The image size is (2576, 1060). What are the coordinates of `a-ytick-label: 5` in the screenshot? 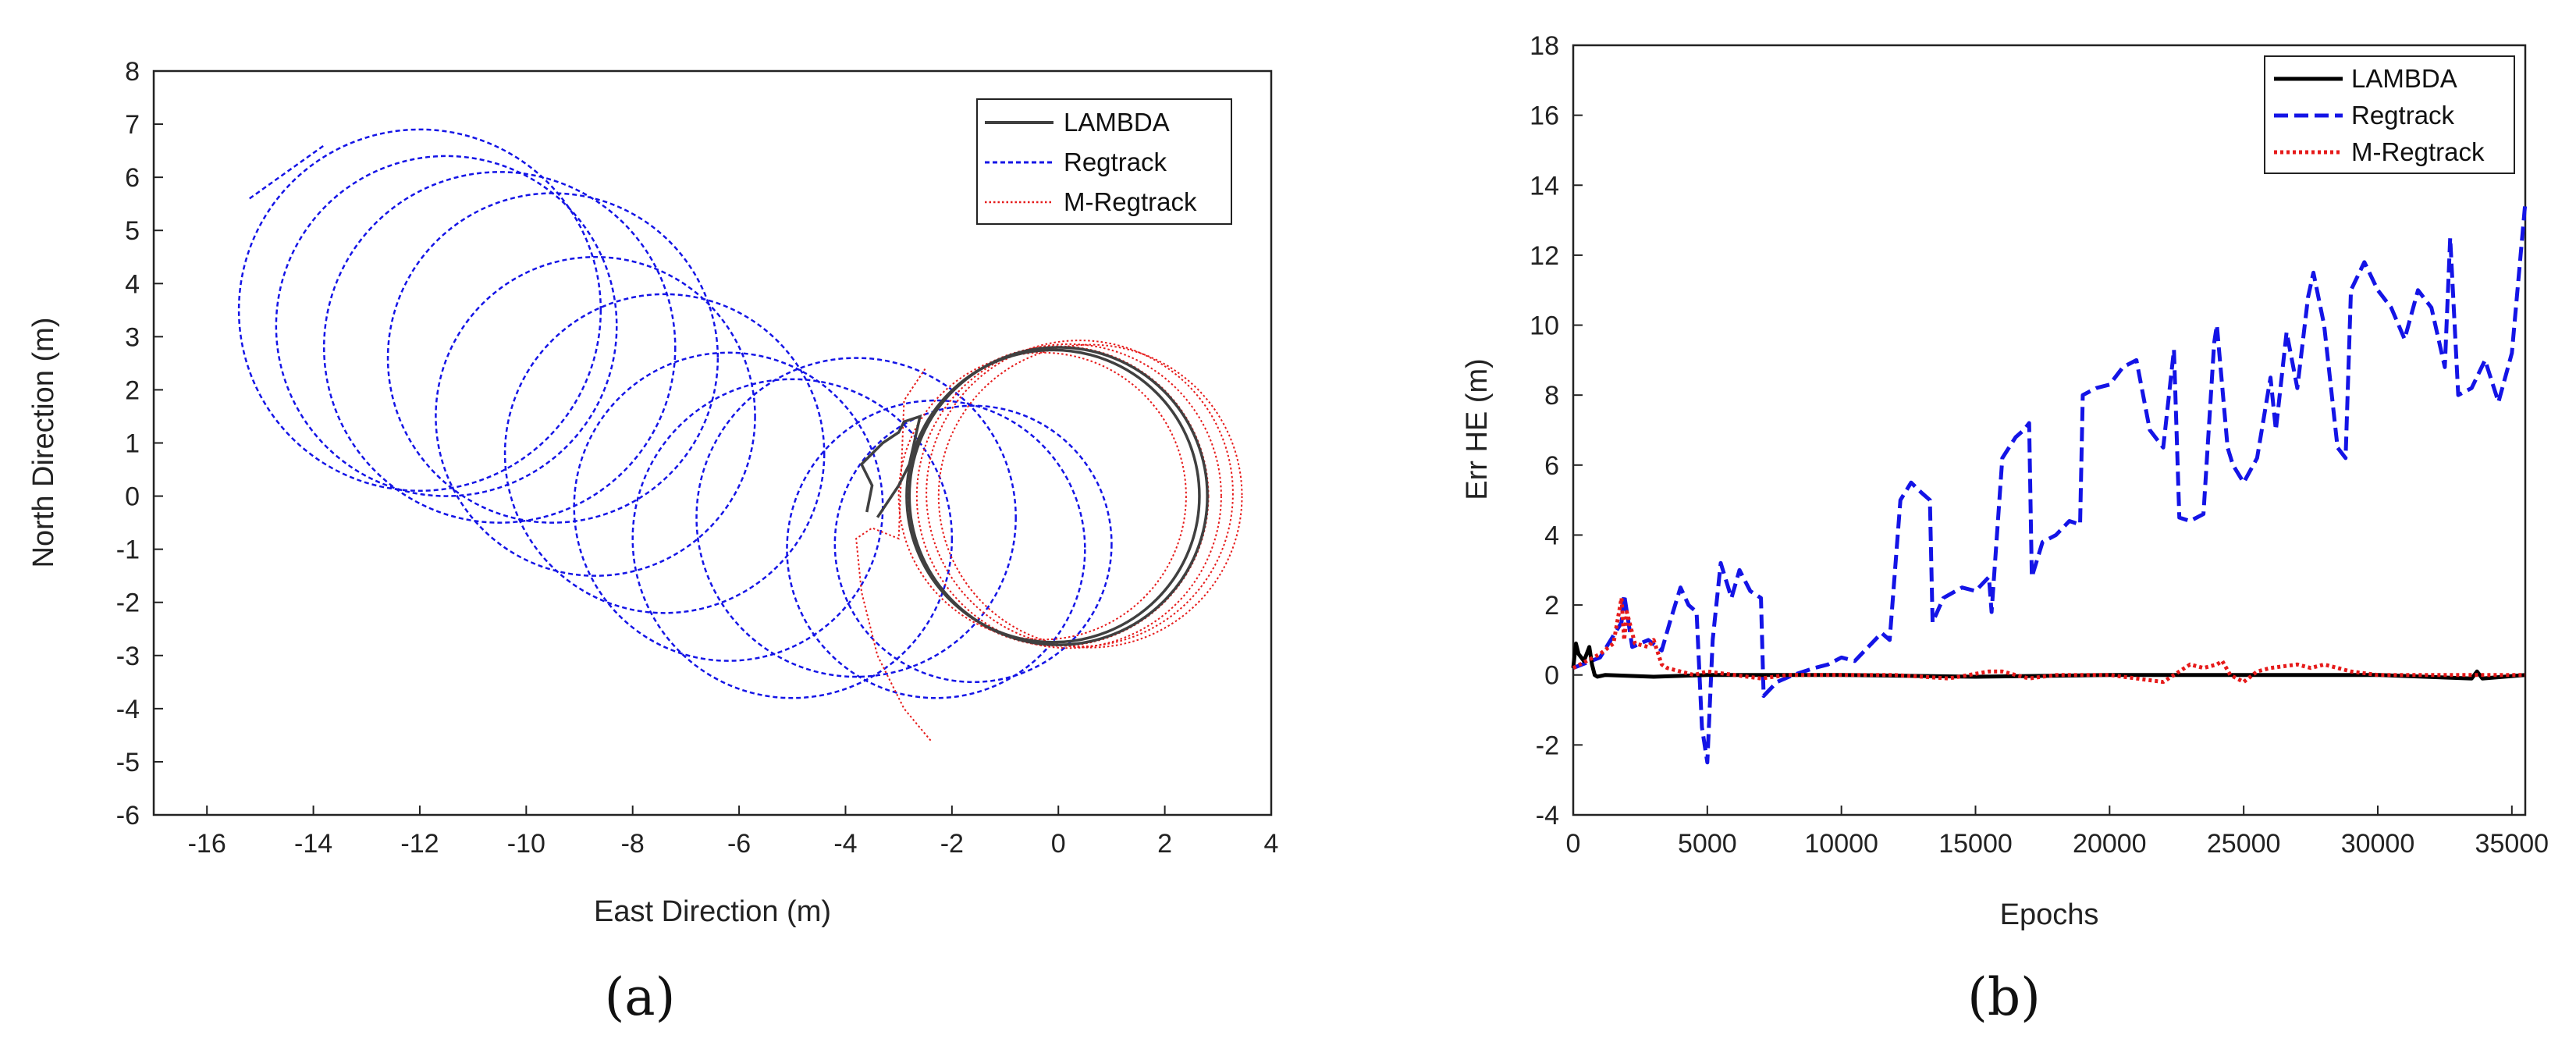 It's located at (133, 231).